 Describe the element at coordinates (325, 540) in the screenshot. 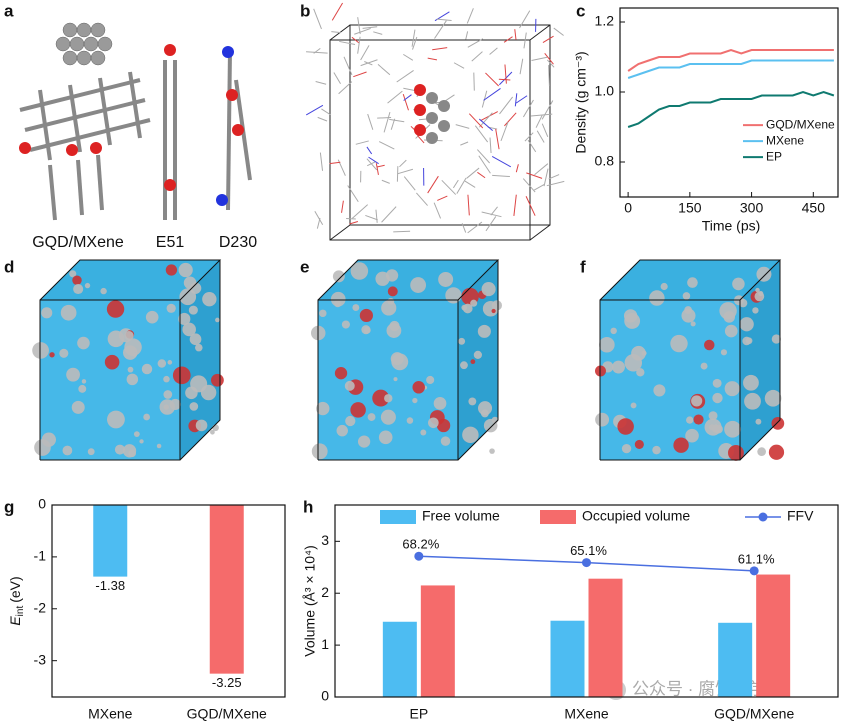

I see `y-tick-label: 3` at that location.